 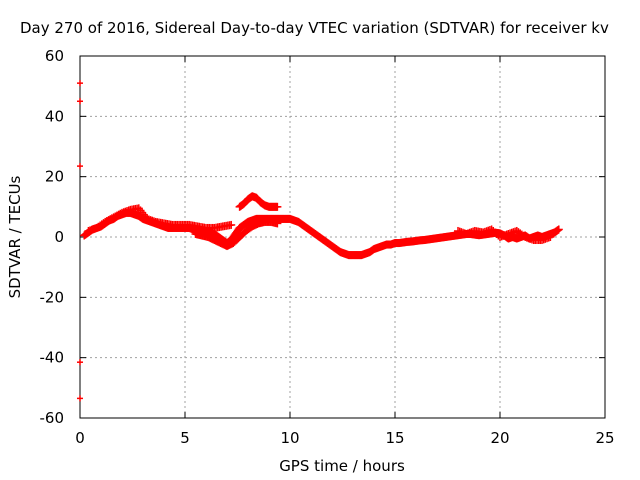 What do you see at coordinates (52, 297) in the screenshot?
I see `y-tick-label: -20` at bounding box center [52, 297].